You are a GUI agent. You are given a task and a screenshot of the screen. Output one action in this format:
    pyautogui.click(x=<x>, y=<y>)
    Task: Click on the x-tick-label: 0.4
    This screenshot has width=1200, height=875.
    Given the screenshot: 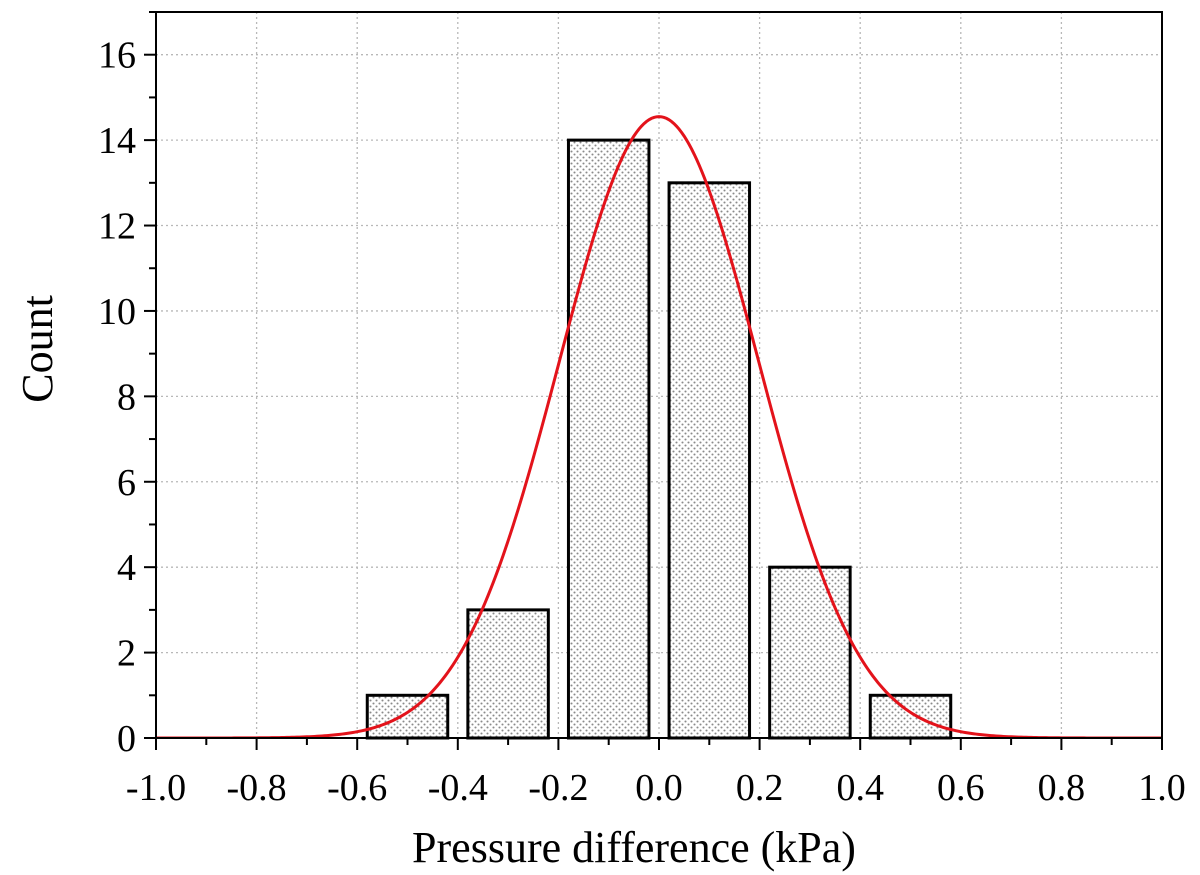 What is the action you would take?
    pyautogui.click(x=860, y=788)
    